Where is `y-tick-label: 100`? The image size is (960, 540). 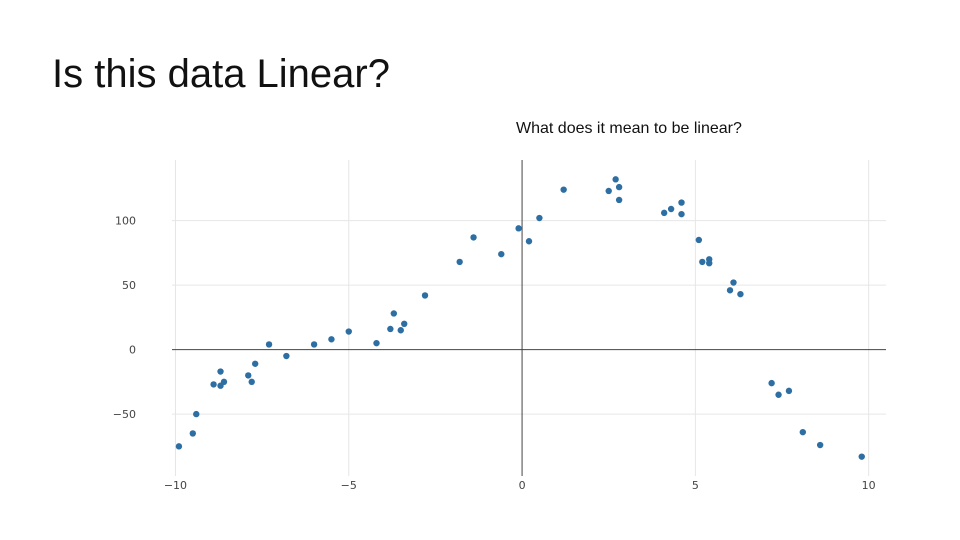
y-tick-label: 100 is located at coordinates (125, 221).